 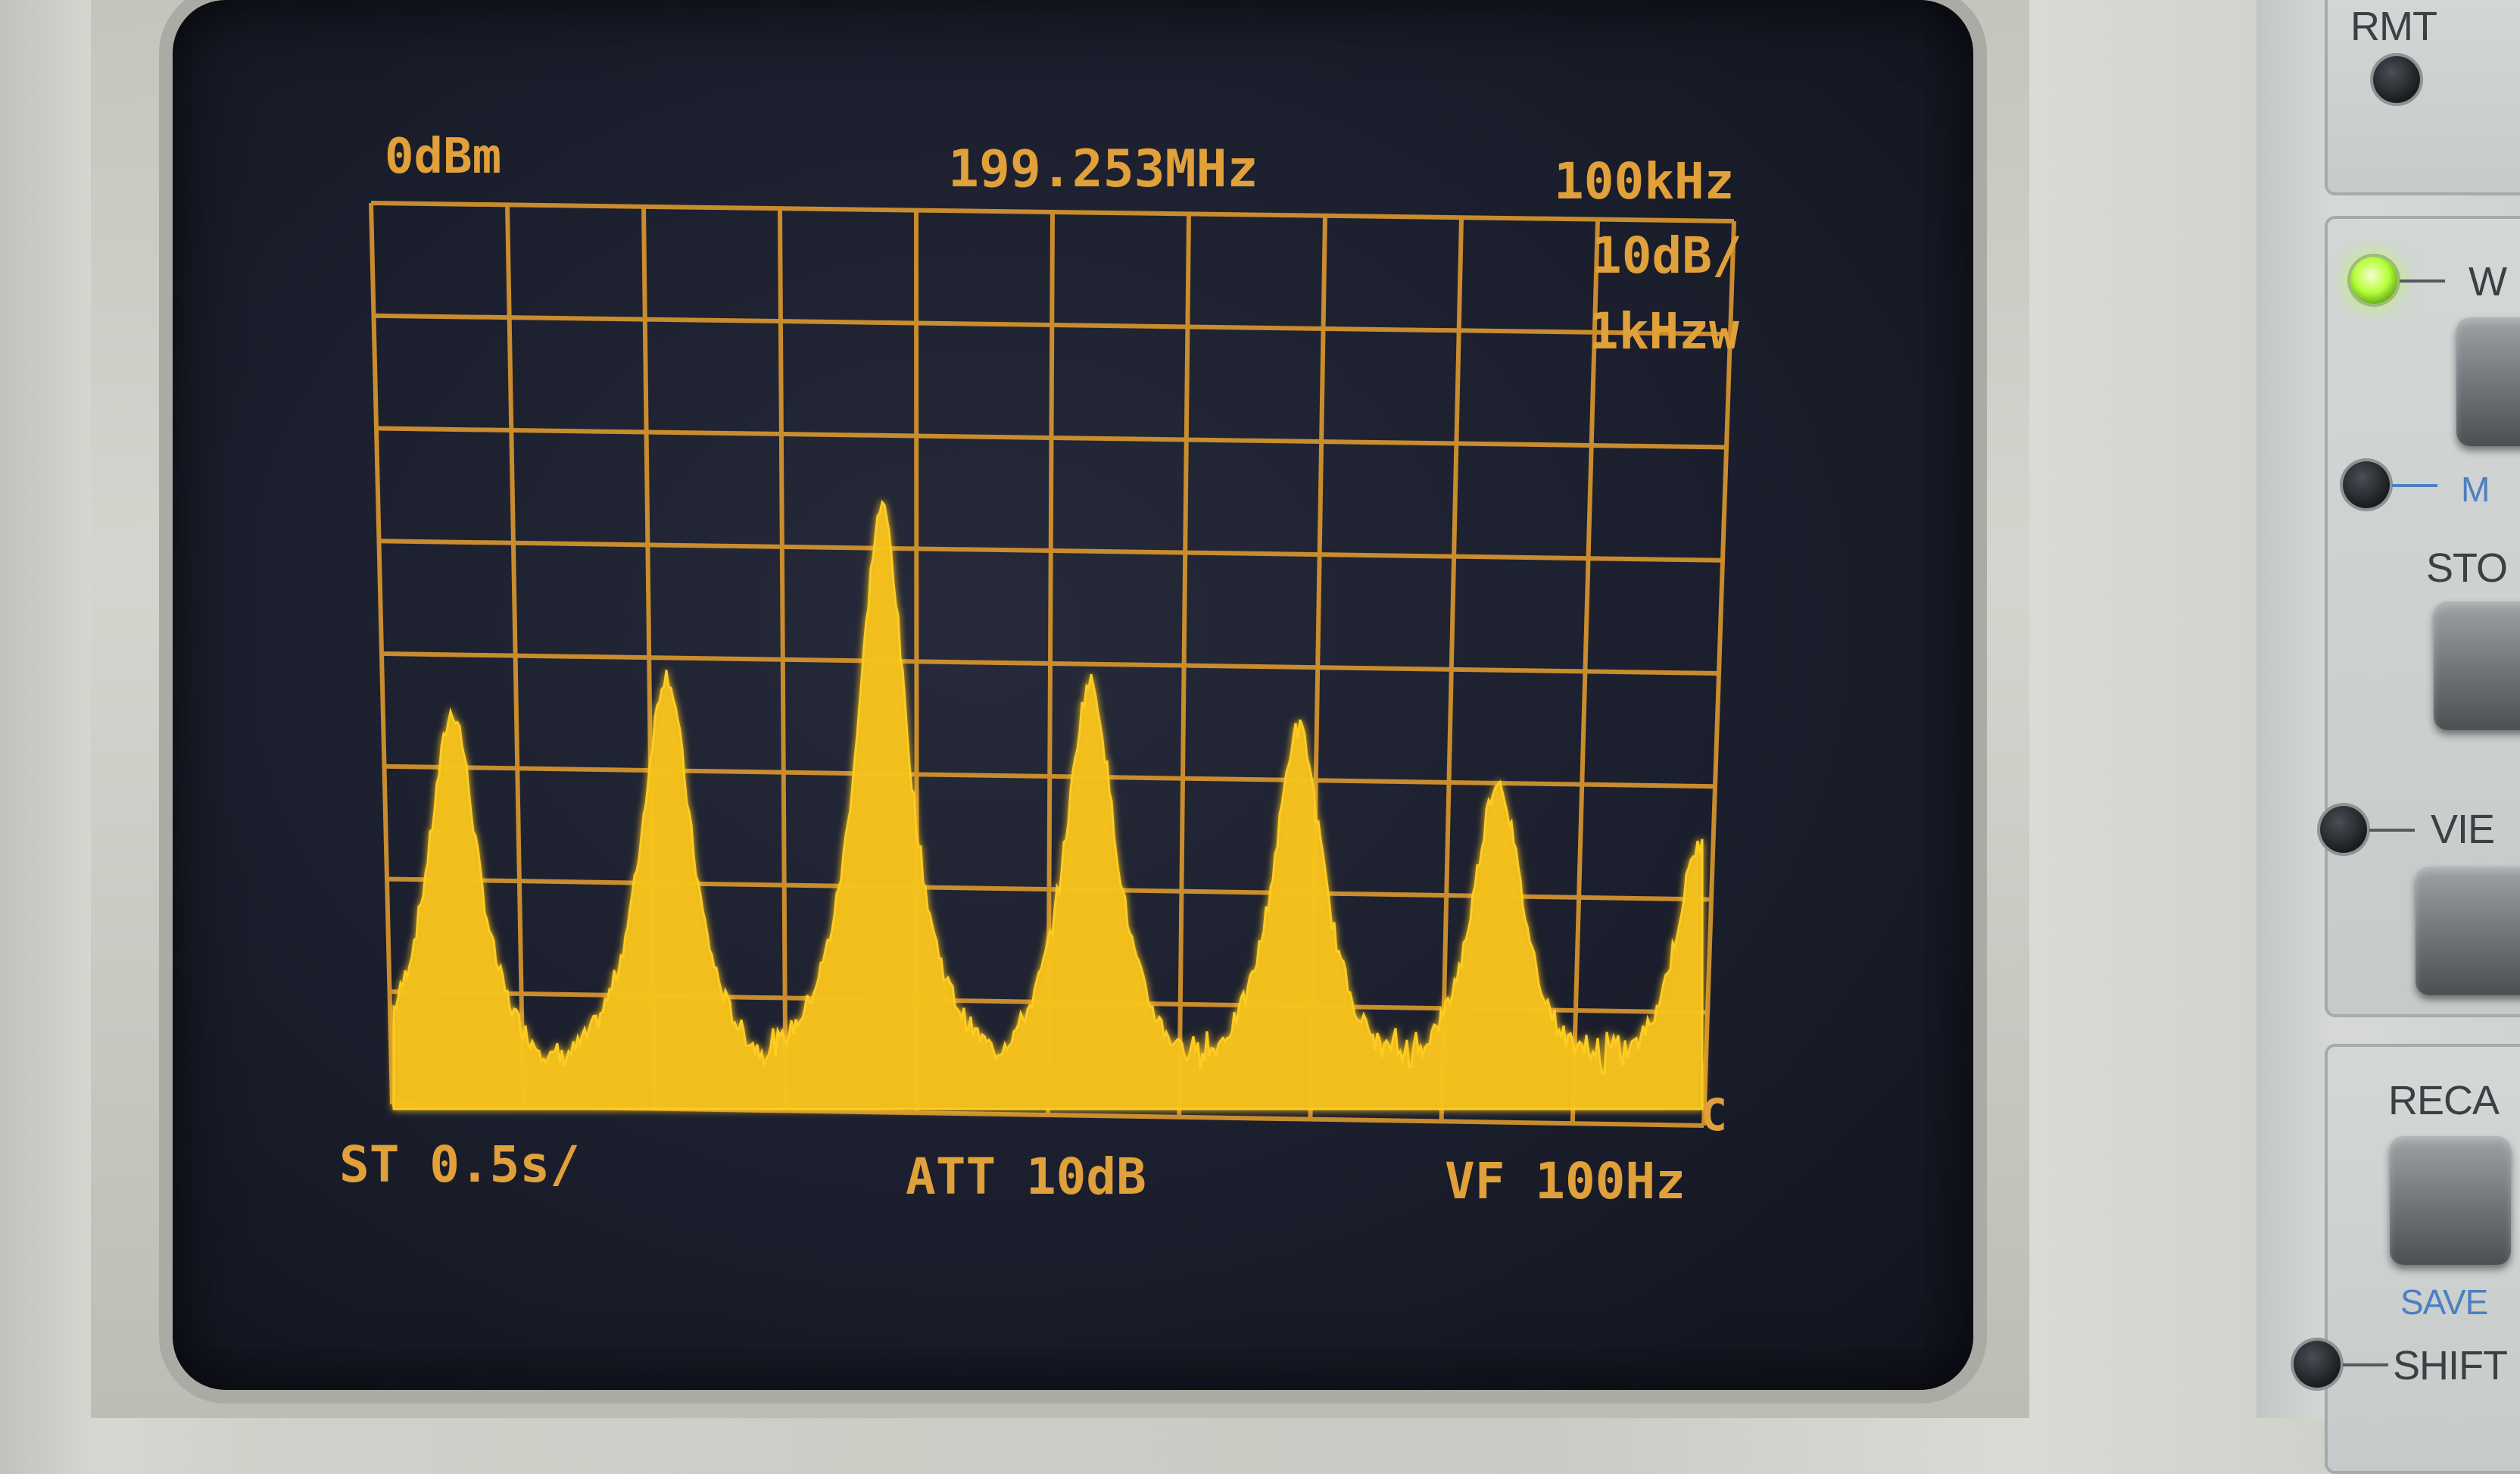 I want to click on shift-led-icon, so click(x=2317, y=1365).